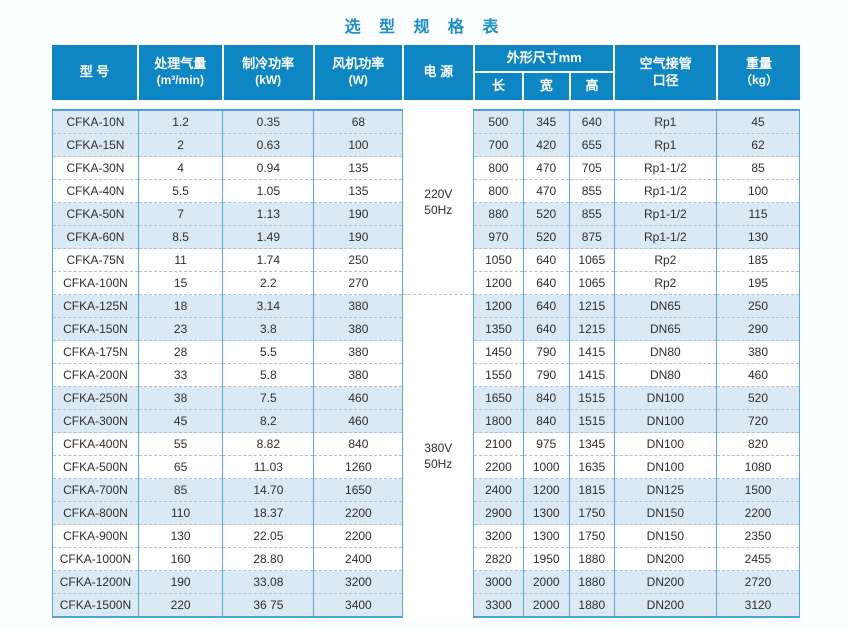 The height and width of the screenshot is (629, 850). Describe the element at coordinates (498, 444) in the screenshot. I see `cell-length: 2100` at that location.